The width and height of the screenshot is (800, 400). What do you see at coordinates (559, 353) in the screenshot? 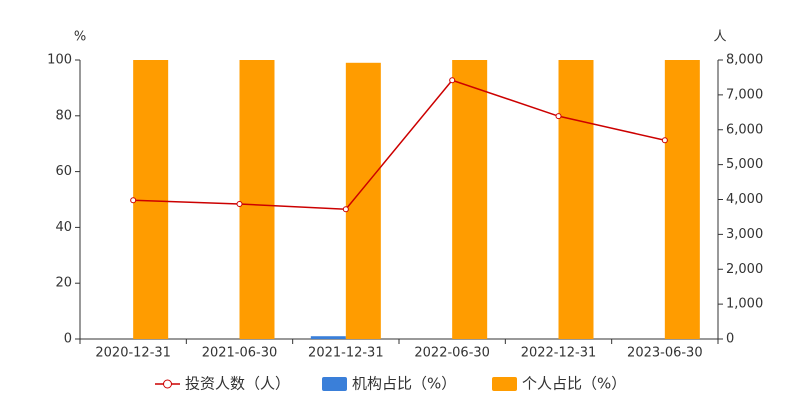
I see `x-tick-label: 2022-12-31` at bounding box center [559, 353].